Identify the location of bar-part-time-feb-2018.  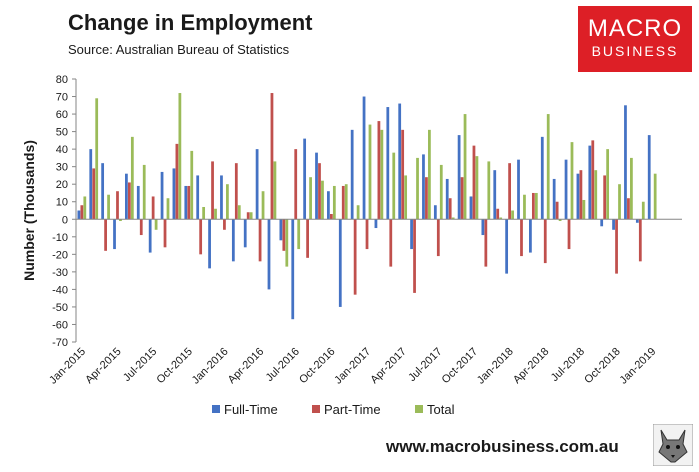
(521, 238).